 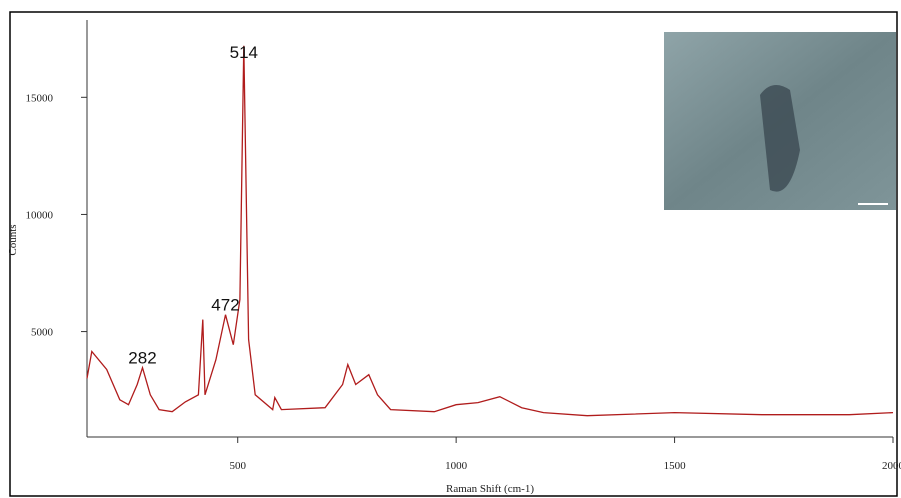 I want to click on x-tick-label: 2000, so click(x=891, y=466).